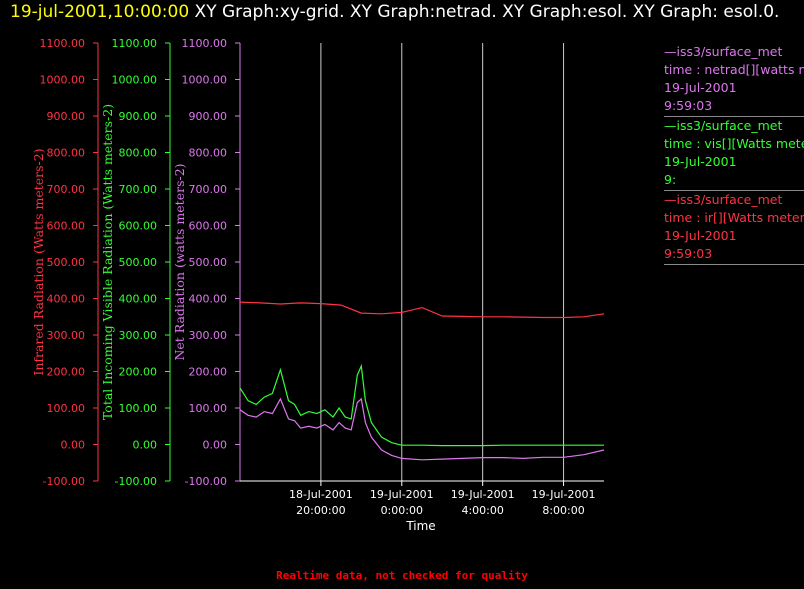 This screenshot has height=589, width=804. I want to click on y-tick-label-netrad: 1100.00, so click(205, 43).